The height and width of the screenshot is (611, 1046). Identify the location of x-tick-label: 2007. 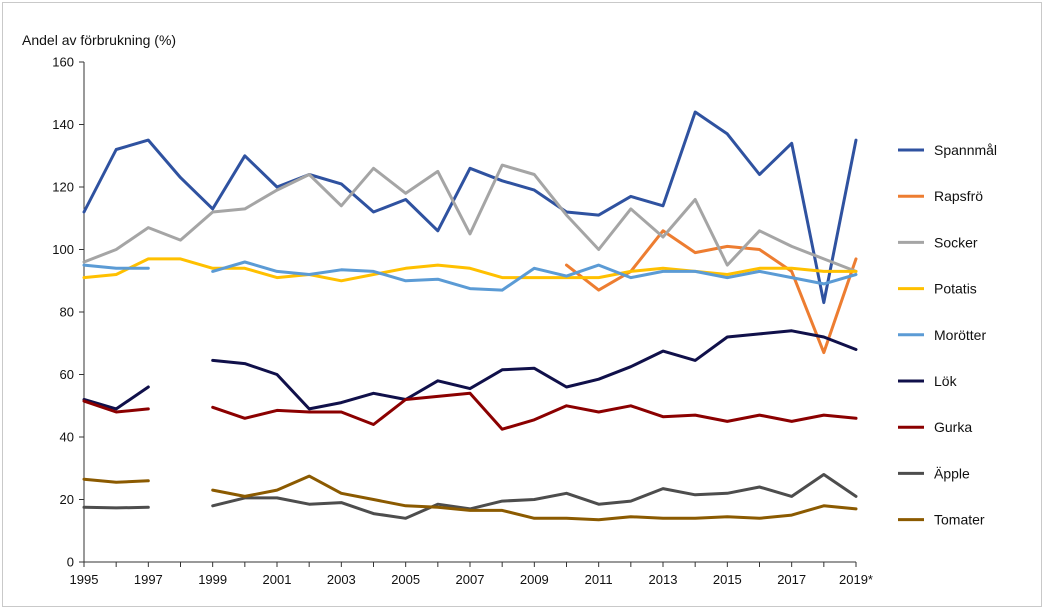
(470, 579).